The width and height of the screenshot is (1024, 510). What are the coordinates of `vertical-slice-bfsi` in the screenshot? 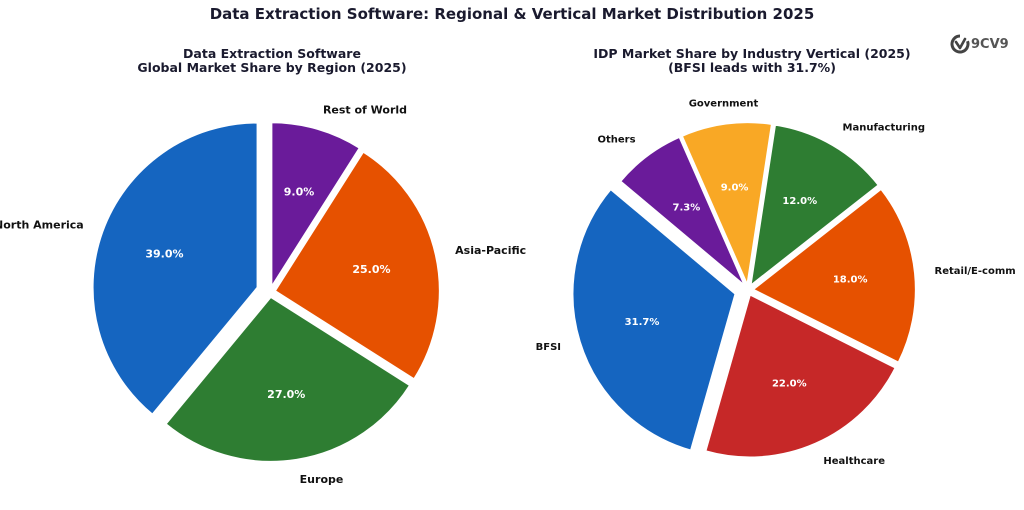 It's located at (654, 319).